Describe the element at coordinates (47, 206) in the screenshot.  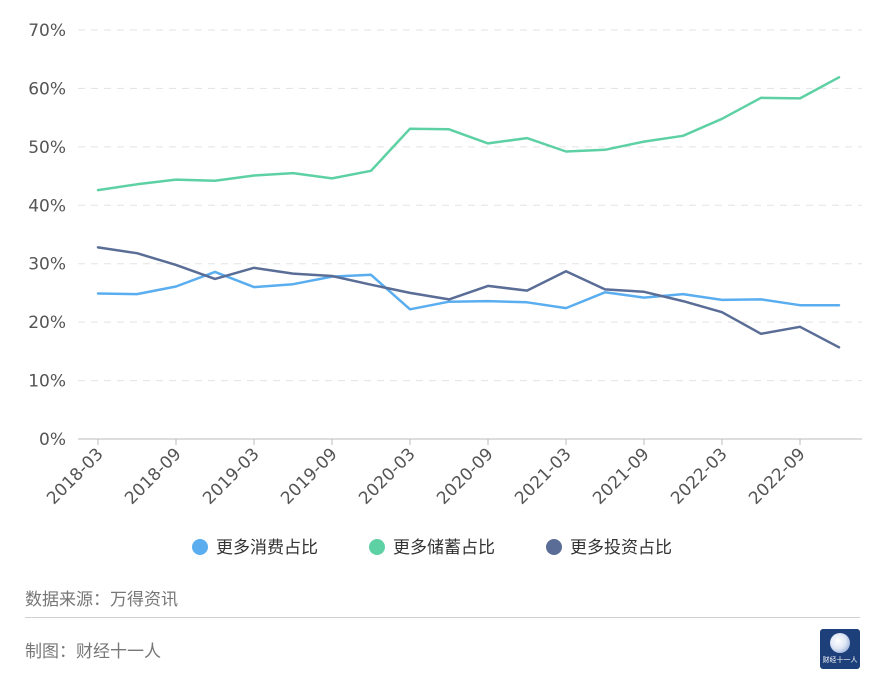
I see `y-tick-label: 40%` at that location.